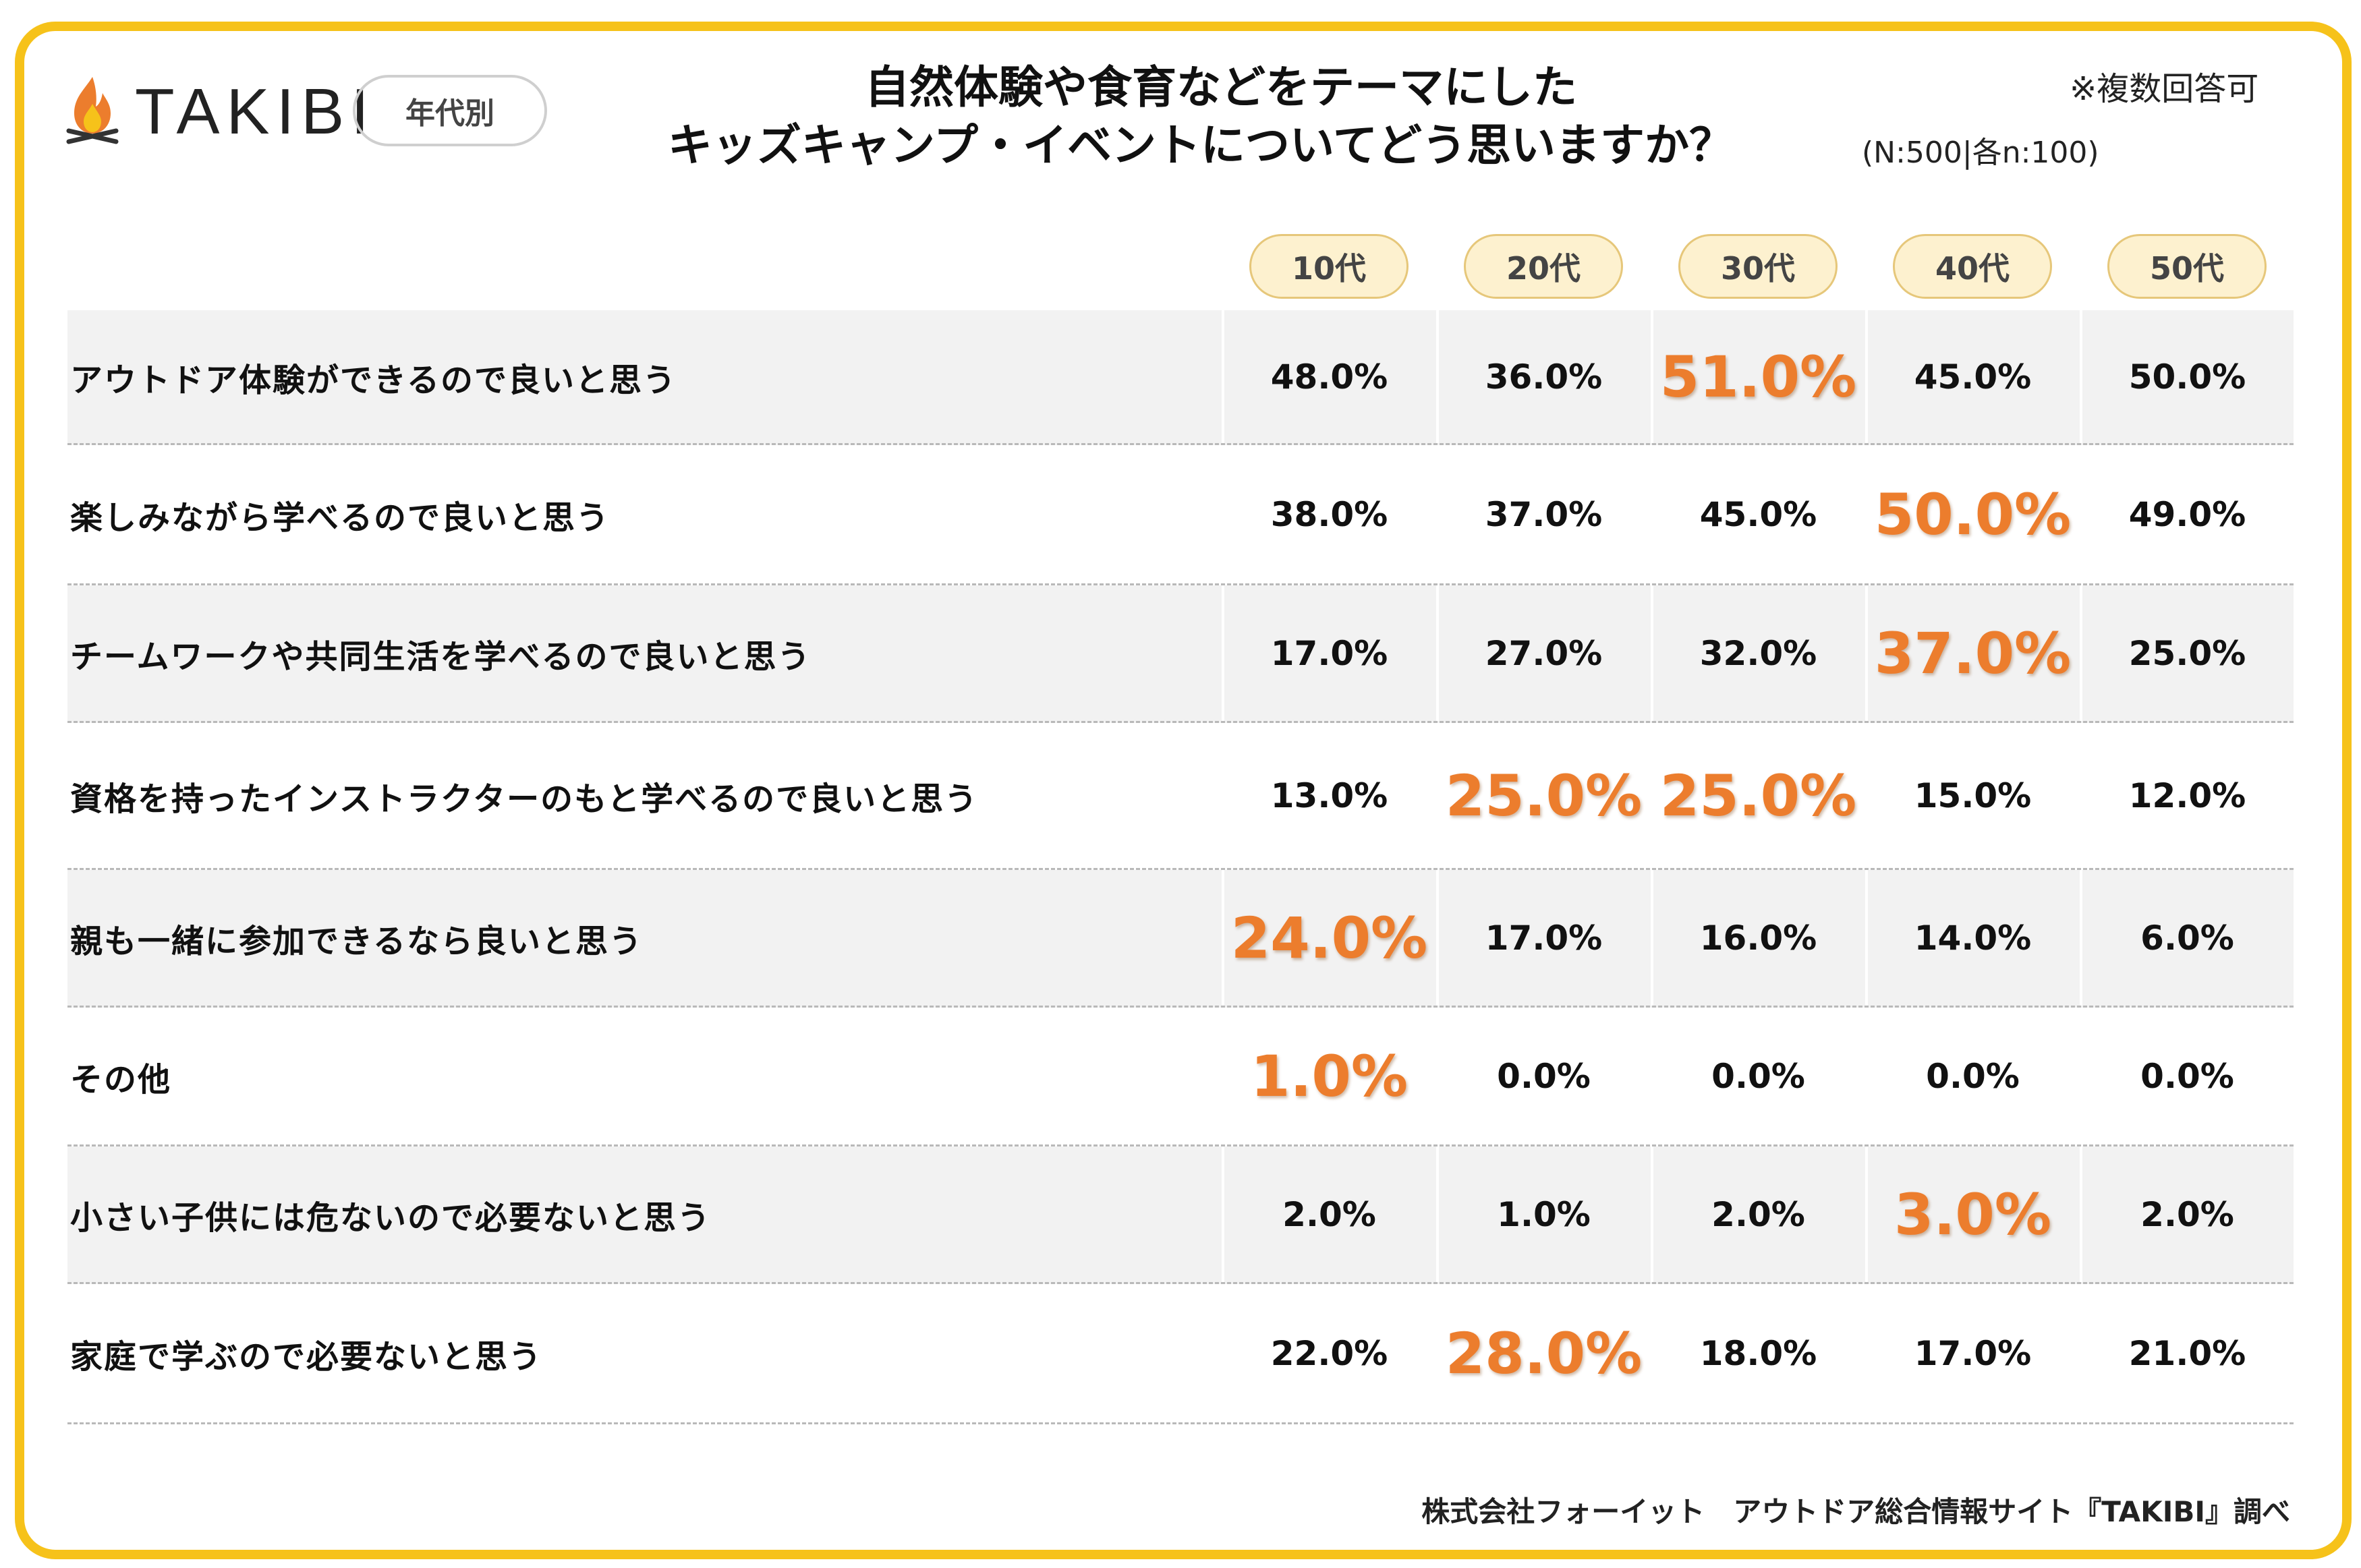 The image size is (2361, 1568). I want to click on value-cell: 16.0%, so click(1758, 938).